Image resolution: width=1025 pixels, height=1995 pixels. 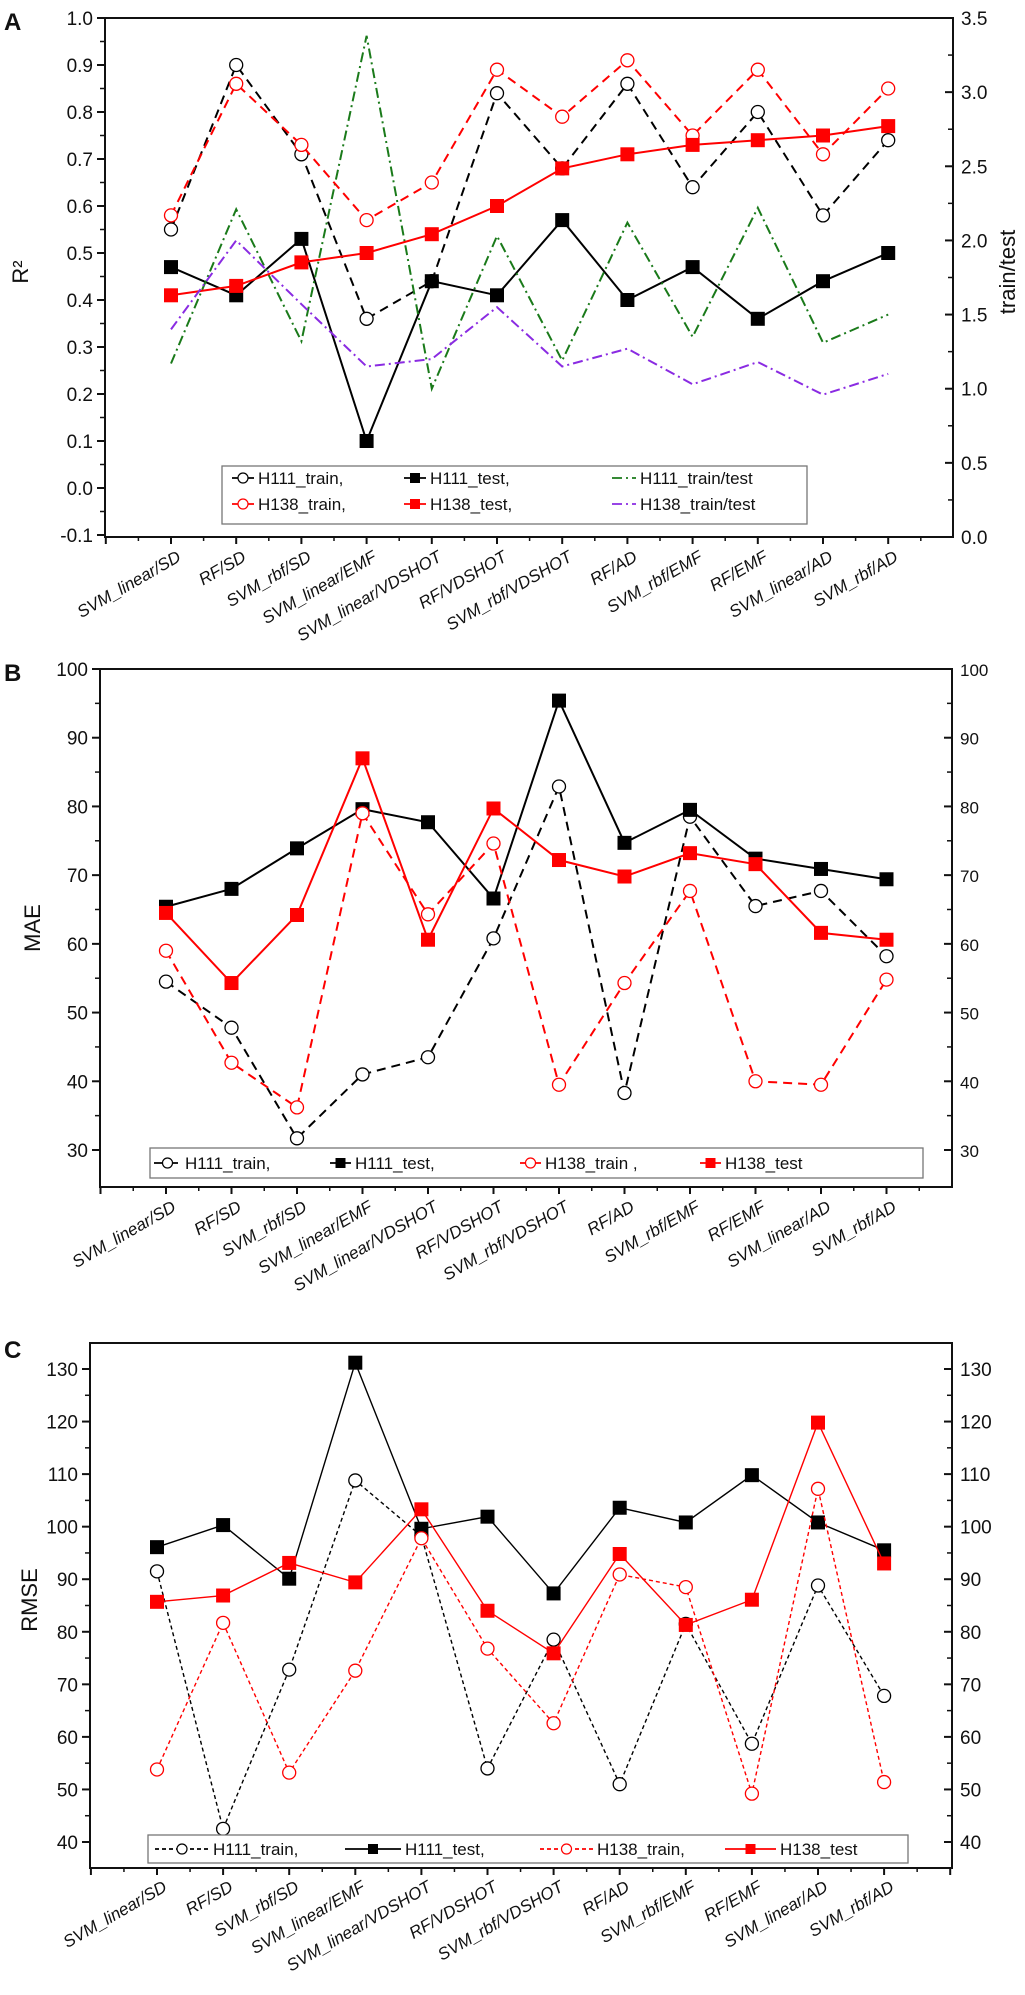 What do you see at coordinates (382, 1163) in the screenshot?
I see `legend-item: H111_test,` at bounding box center [382, 1163].